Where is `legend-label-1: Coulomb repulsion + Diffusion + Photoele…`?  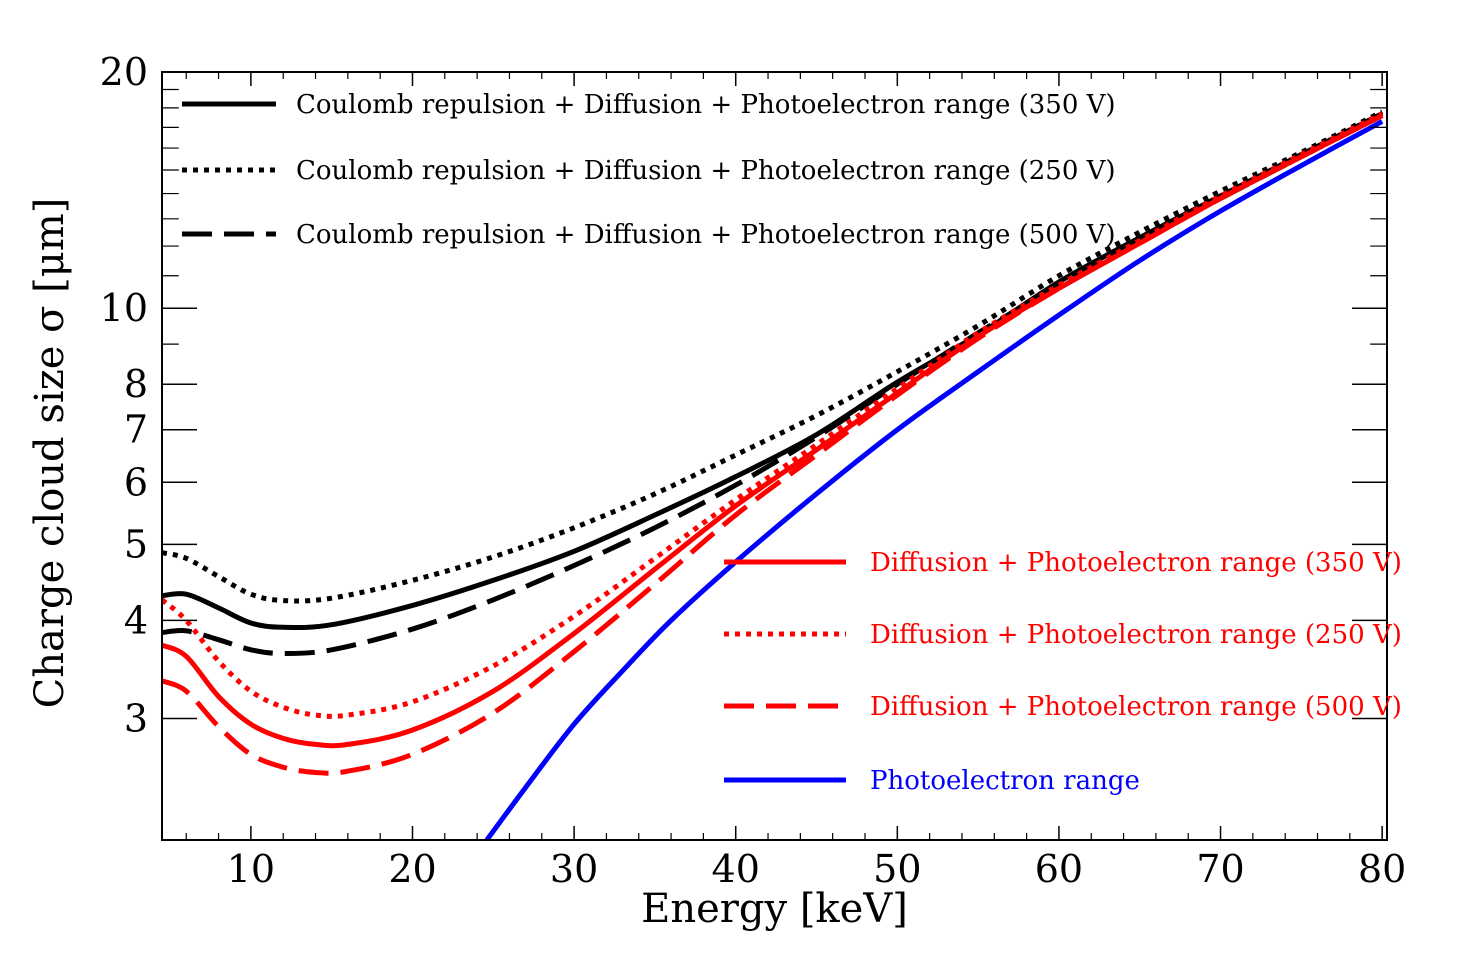 legend-label-1: Coulomb repulsion + Diffusion + Photoele… is located at coordinates (706, 105).